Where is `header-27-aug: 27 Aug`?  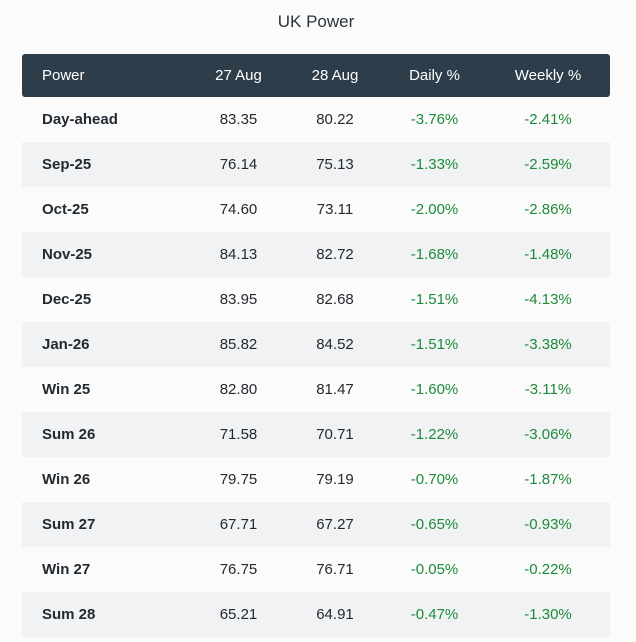 header-27-aug: 27 Aug is located at coordinates (238, 75).